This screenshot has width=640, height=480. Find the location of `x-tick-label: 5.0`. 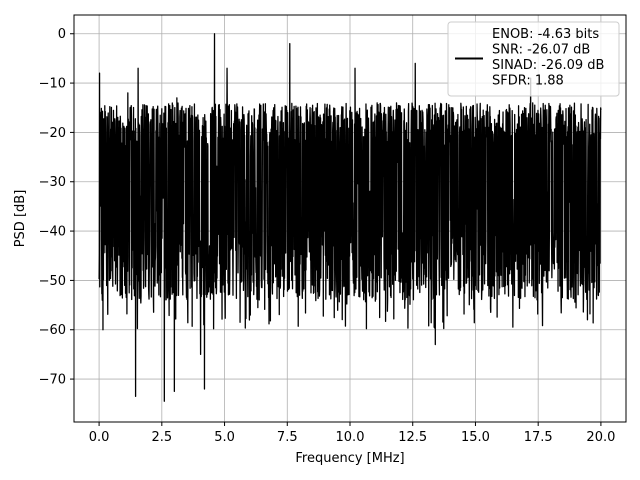

x-tick-label: 5.0 is located at coordinates (224, 437).